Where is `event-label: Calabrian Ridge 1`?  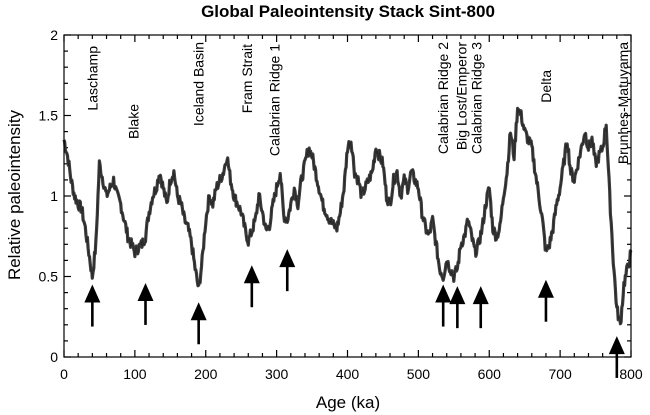 event-label: Calabrian Ridge 1 is located at coordinates (274, 100).